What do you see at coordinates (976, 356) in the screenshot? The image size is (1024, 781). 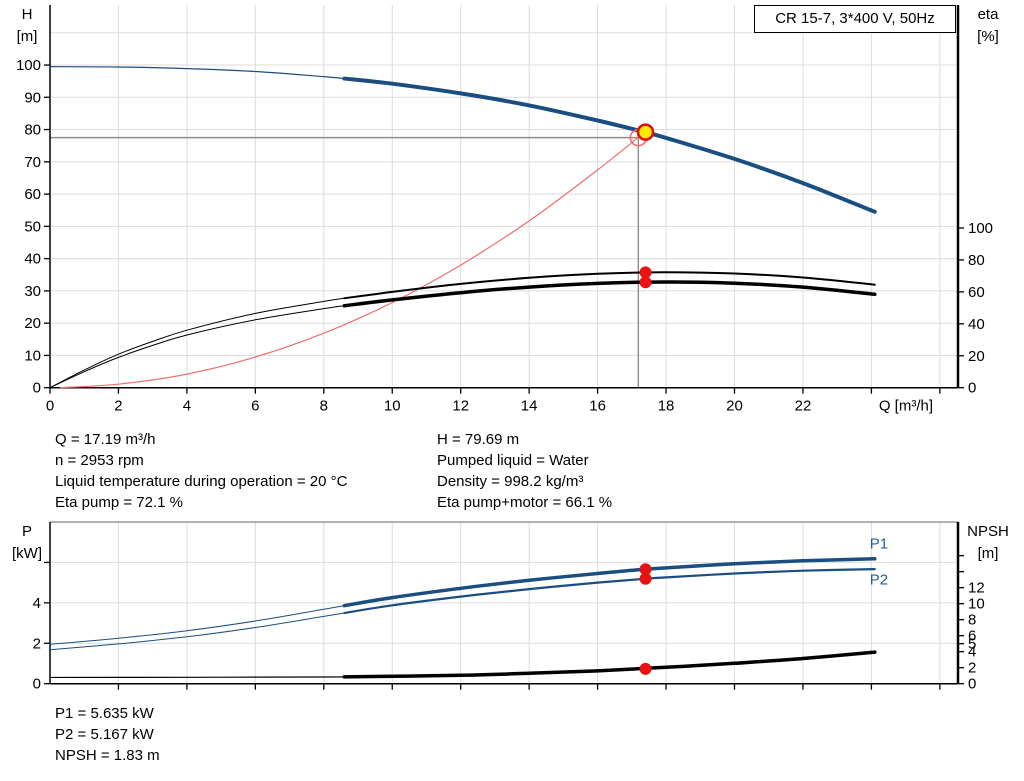 I see `right-tick-label: 20` at bounding box center [976, 356].